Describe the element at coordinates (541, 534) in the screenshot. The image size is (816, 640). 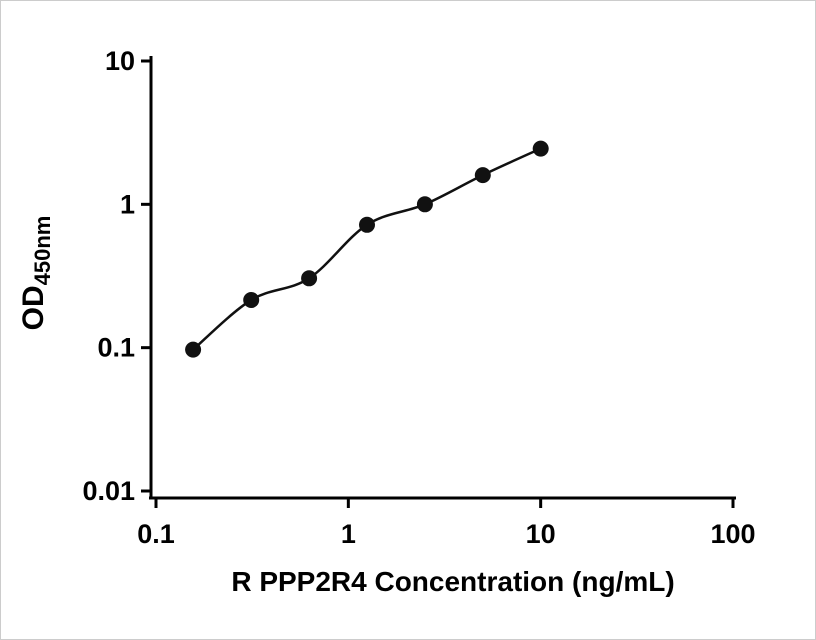
I see `x-tick-label: 10` at that location.